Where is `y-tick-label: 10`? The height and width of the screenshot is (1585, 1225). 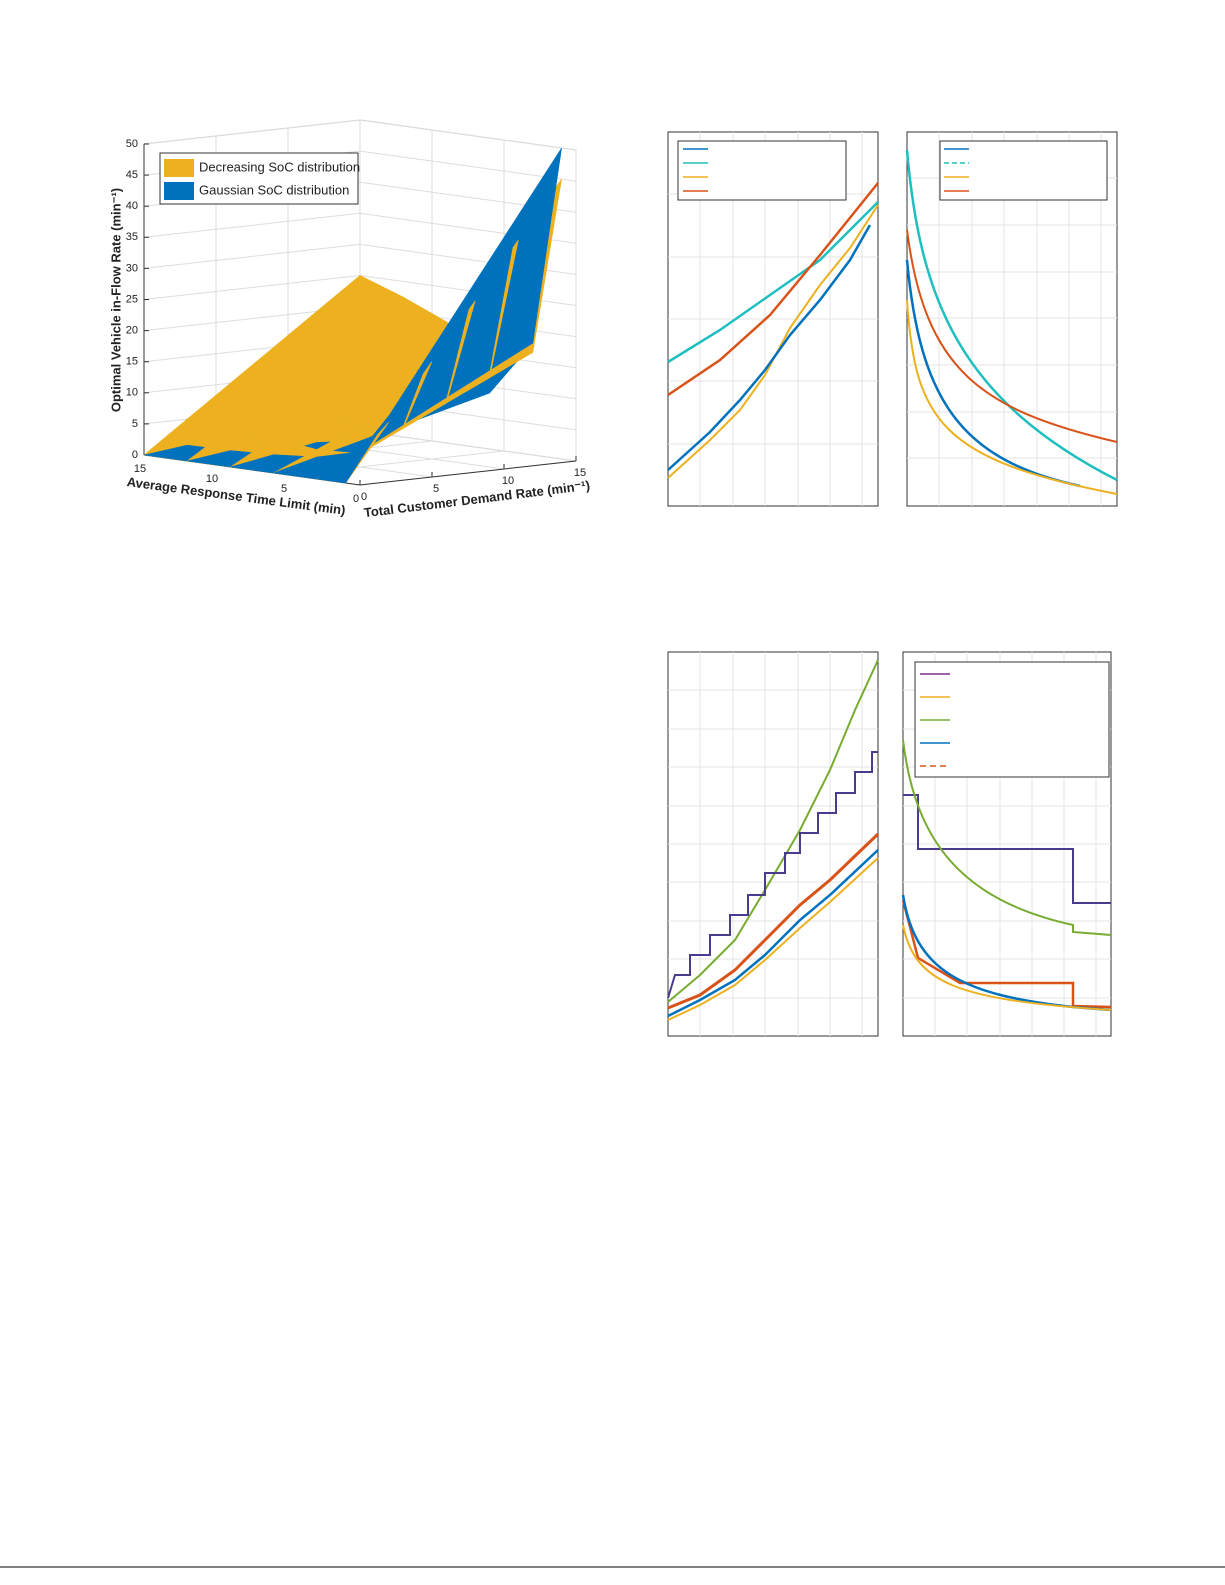 y-tick-label: 10 is located at coordinates (508, 481).